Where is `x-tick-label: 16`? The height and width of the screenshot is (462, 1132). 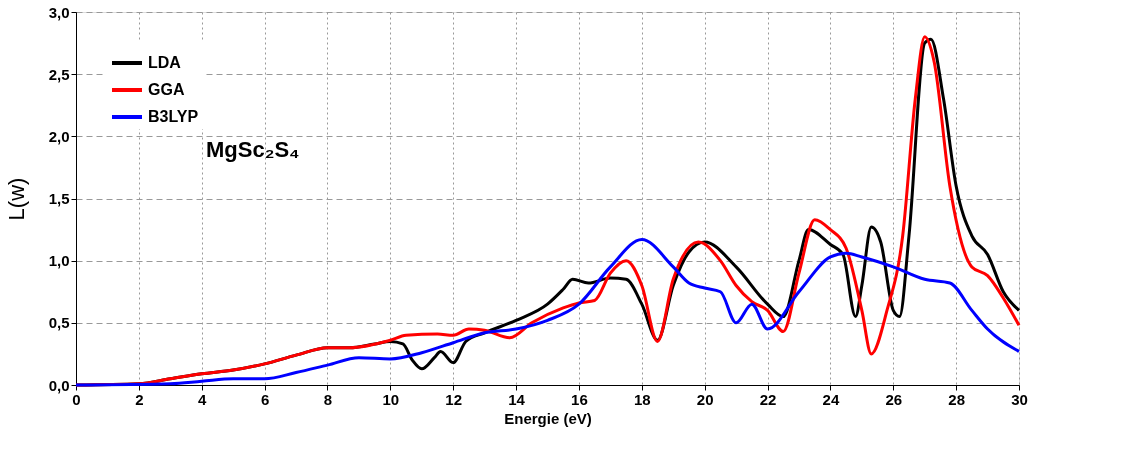 x-tick-label: 16 is located at coordinates (579, 399).